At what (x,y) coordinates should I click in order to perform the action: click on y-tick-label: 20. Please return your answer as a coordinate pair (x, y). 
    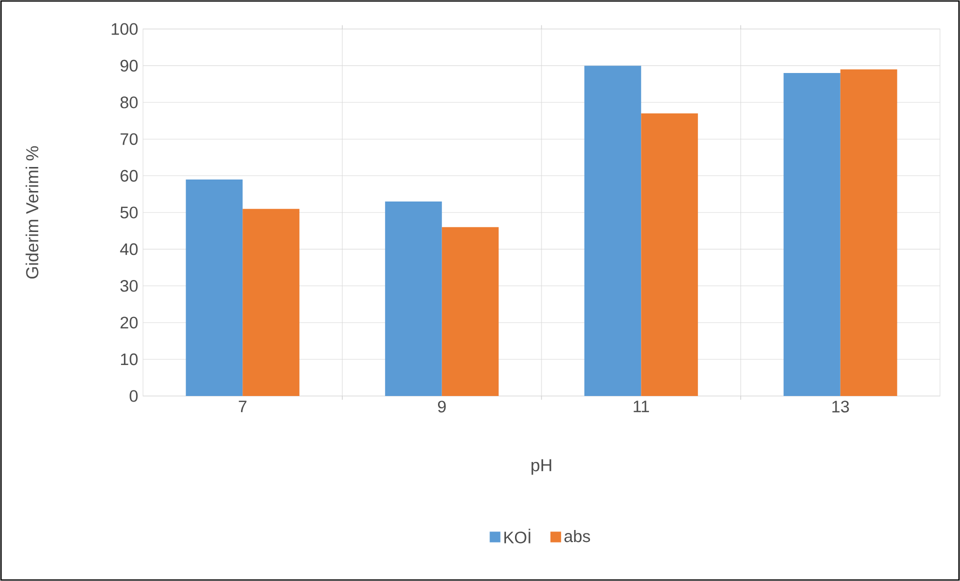
    Looking at the image, I should click on (129, 322).